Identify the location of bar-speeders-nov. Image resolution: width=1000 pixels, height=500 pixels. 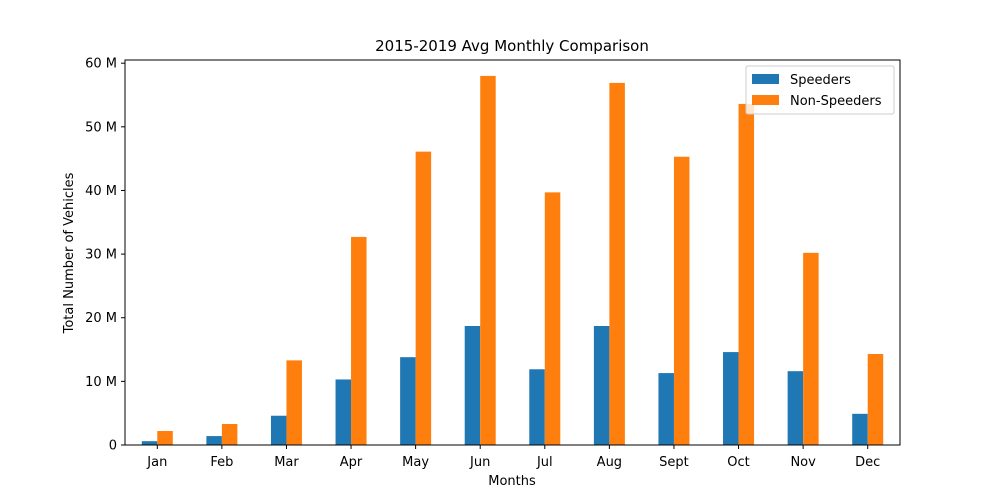
(795, 408).